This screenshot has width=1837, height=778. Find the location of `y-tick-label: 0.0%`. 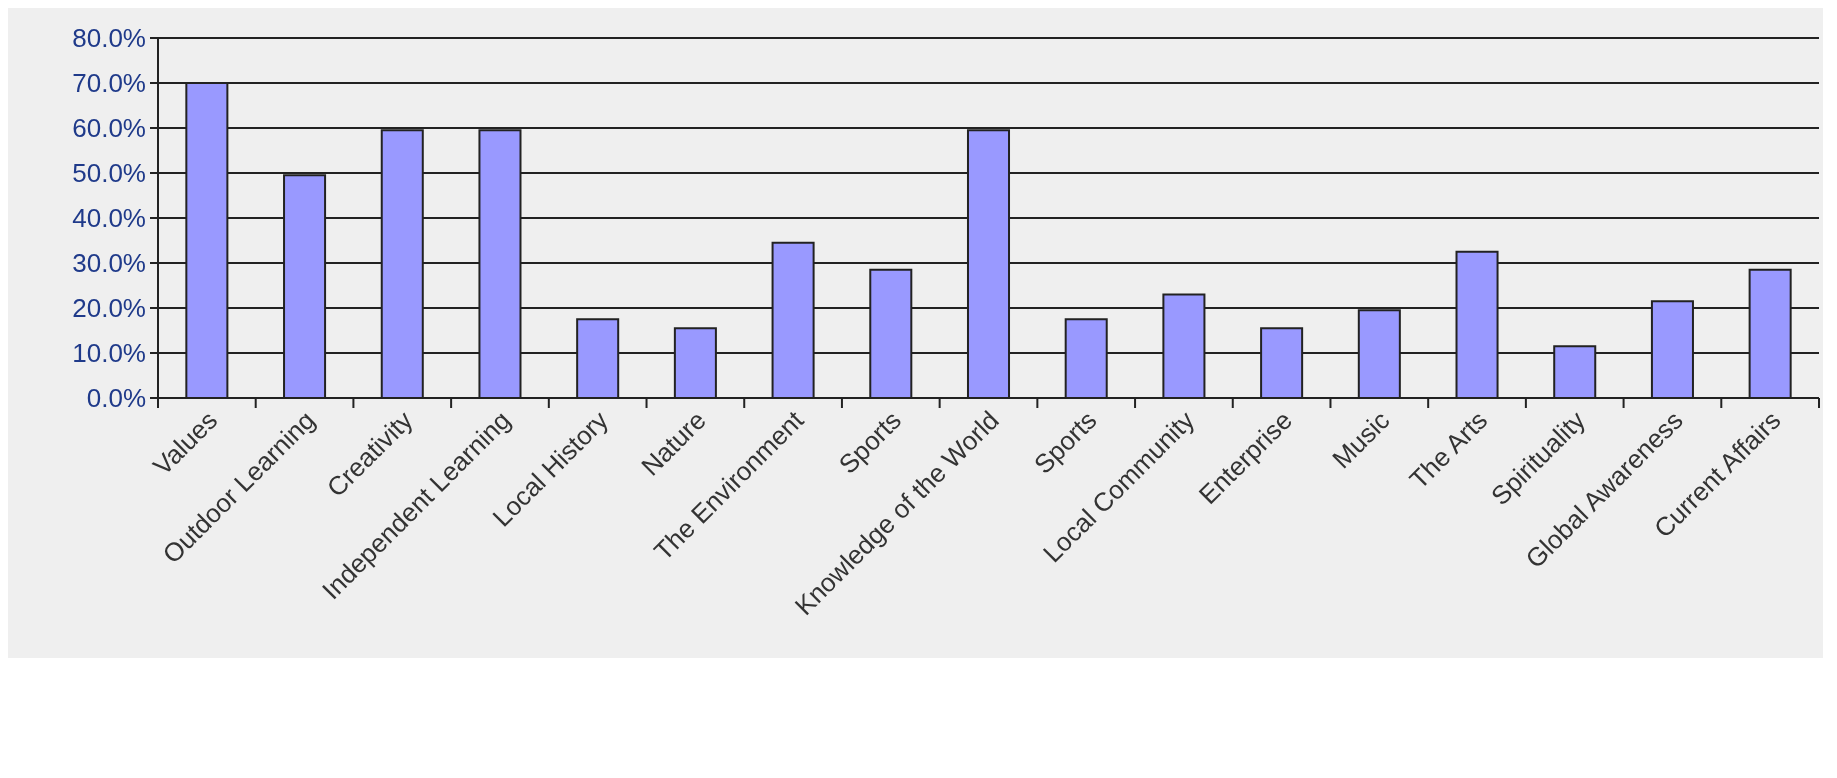

y-tick-label: 0.0% is located at coordinates (116, 398).